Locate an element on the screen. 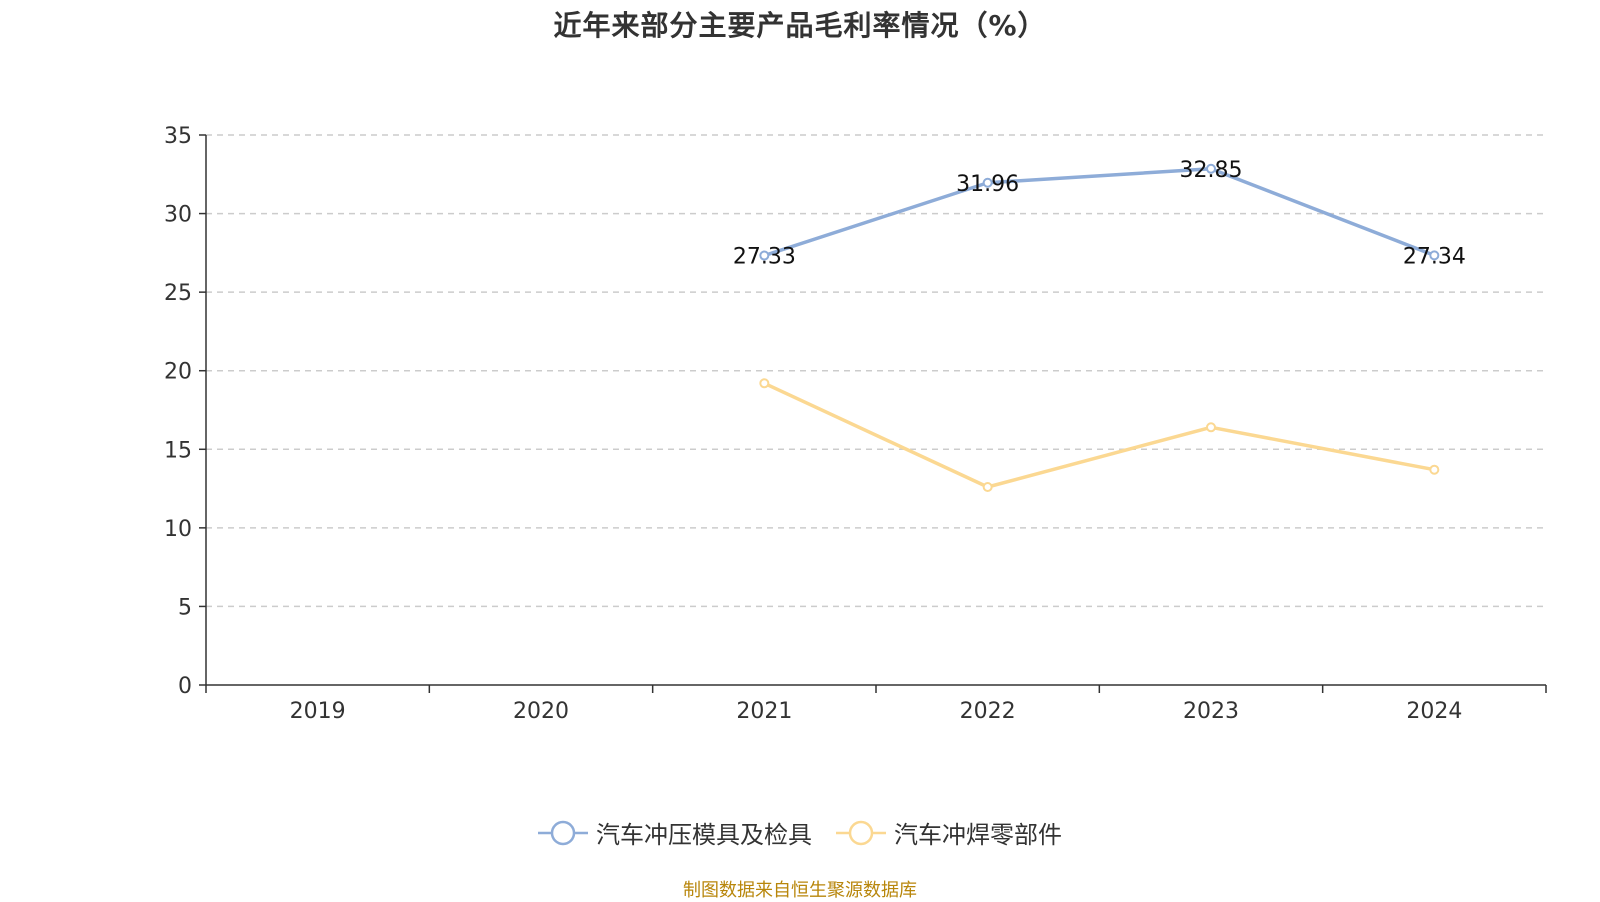 The height and width of the screenshot is (902, 1600). legend-label: 汽车冲焊零部件 is located at coordinates (978, 835).